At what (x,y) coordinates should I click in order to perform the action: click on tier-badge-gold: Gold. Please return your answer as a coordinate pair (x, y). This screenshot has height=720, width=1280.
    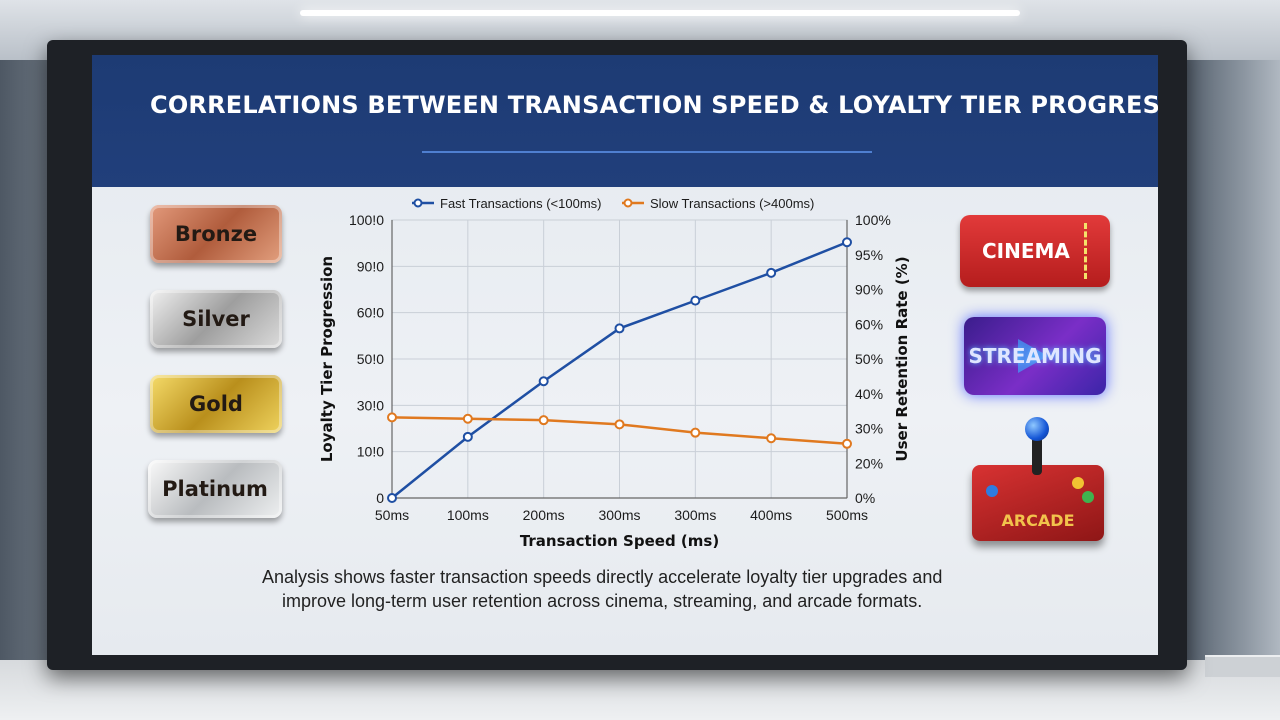
    Looking at the image, I should click on (216, 404).